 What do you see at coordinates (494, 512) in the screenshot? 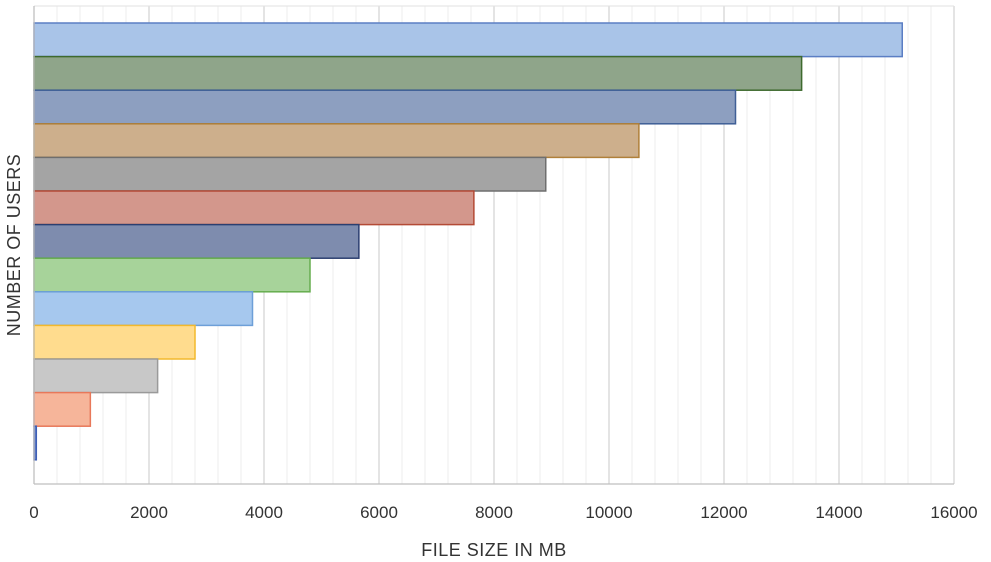
I see `x-tick-label: 8000` at bounding box center [494, 512].